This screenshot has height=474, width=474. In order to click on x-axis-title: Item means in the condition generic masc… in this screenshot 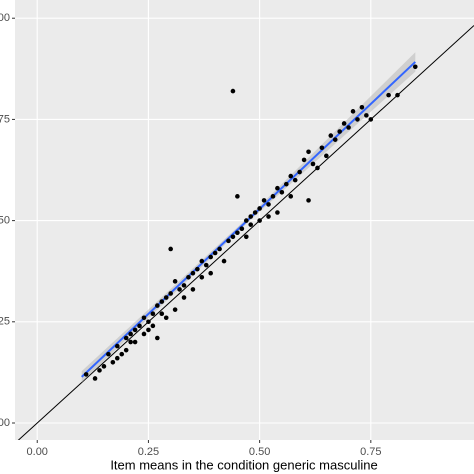, I will do `click(243, 464)`.